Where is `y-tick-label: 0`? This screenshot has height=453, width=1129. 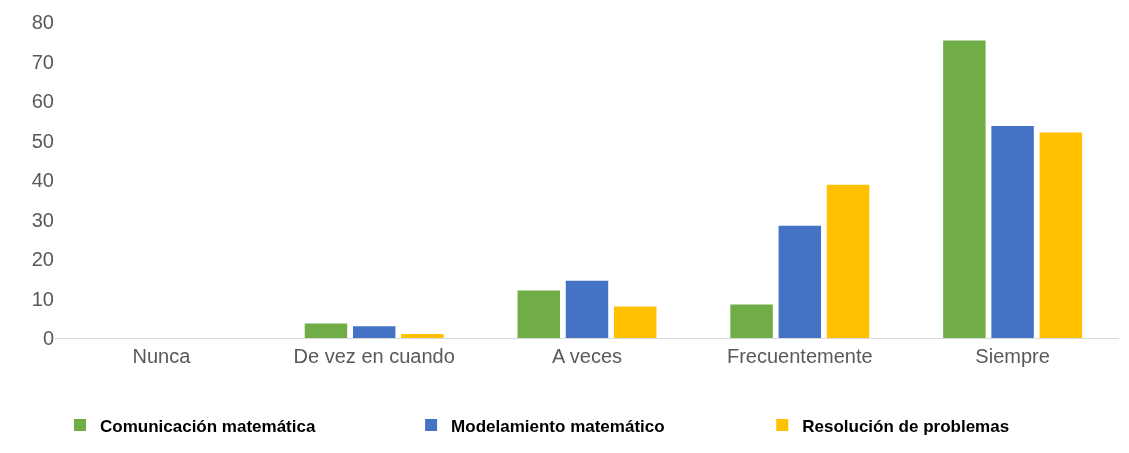
y-tick-label: 0 is located at coordinates (48, 338).